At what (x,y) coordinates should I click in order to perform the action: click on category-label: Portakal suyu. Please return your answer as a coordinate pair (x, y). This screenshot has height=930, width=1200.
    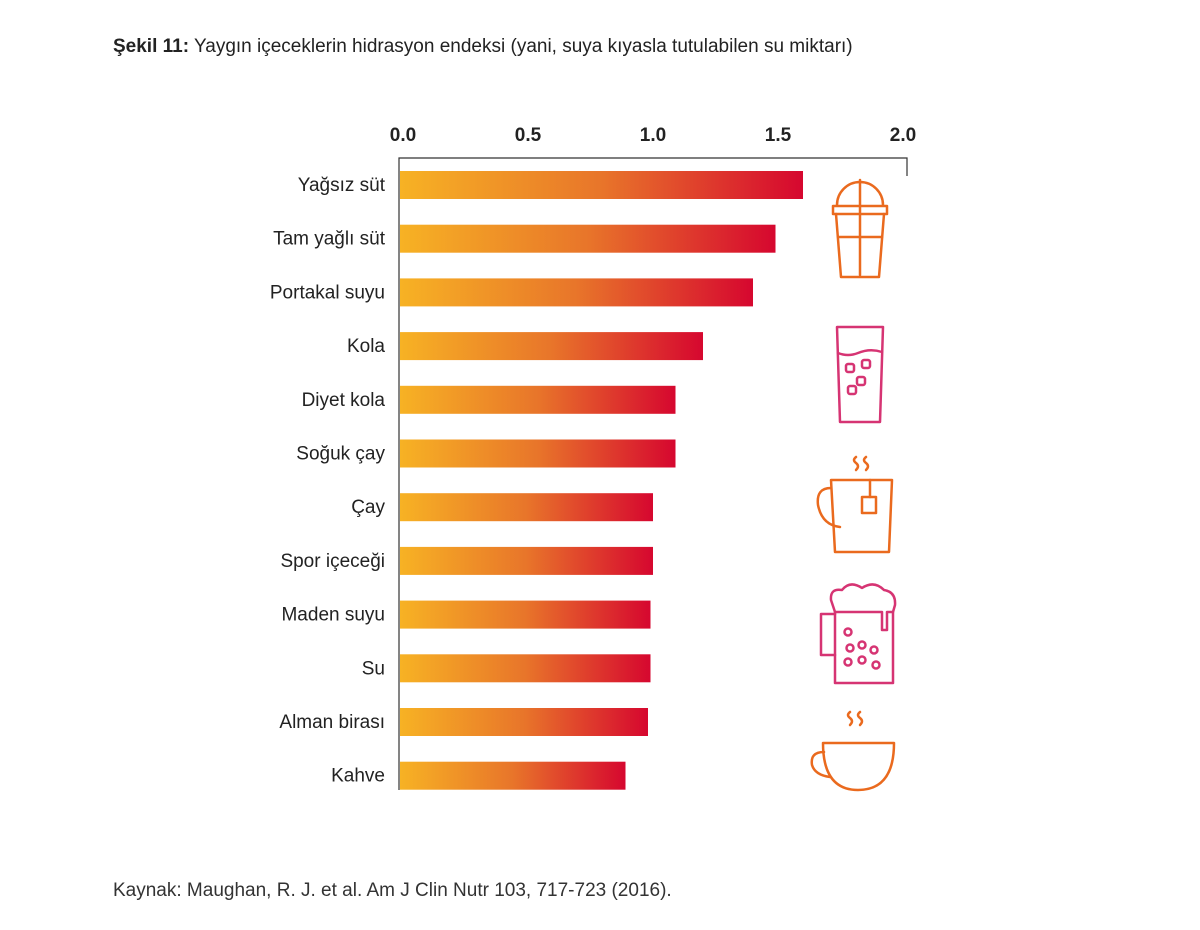
    Looking at the image, I should click on (327, 292).